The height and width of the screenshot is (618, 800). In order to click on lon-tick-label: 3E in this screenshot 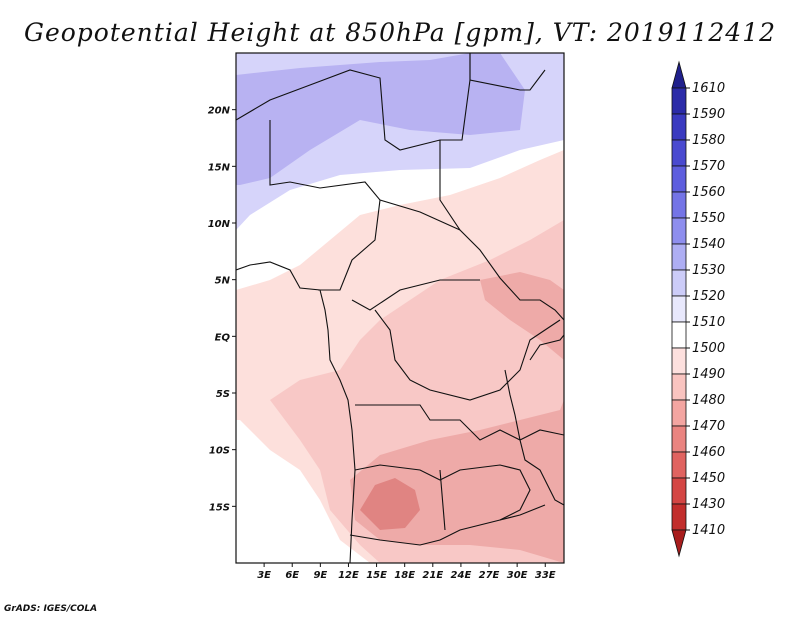, I will do `click(264, 575)`.